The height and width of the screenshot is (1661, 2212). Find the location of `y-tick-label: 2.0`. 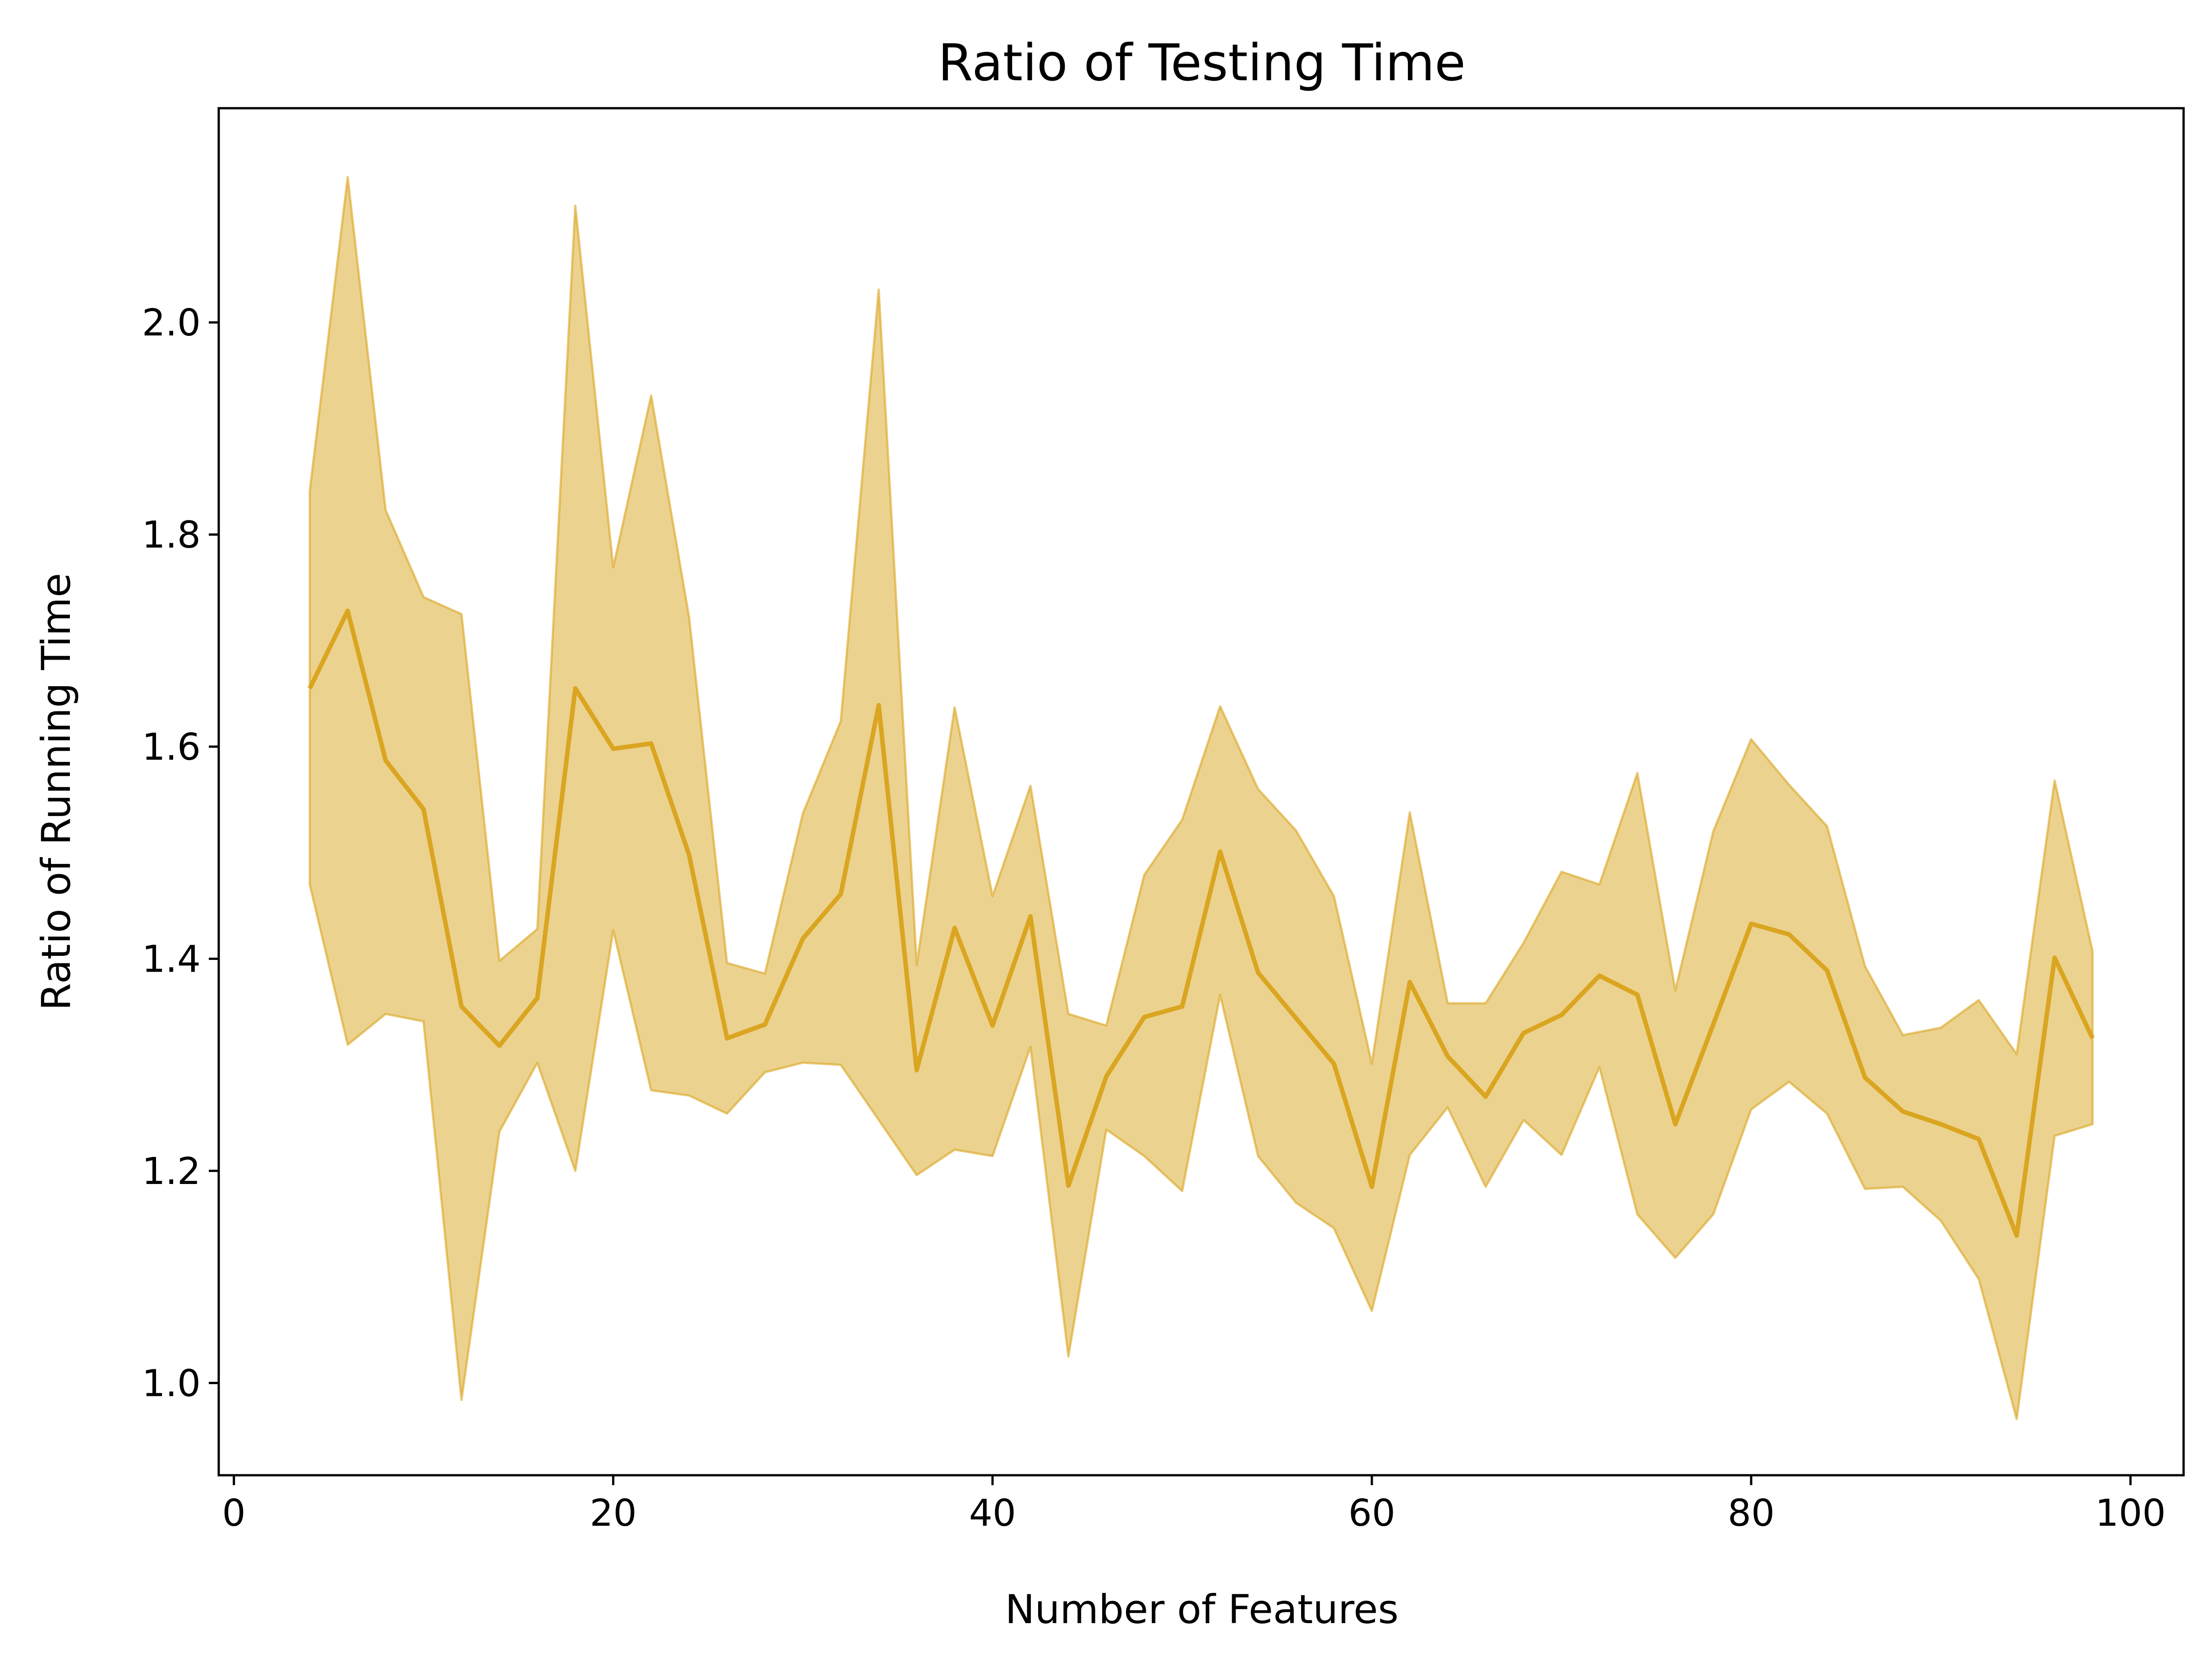

y-tick-label: 2.0 is located at coordinates (172, 323).